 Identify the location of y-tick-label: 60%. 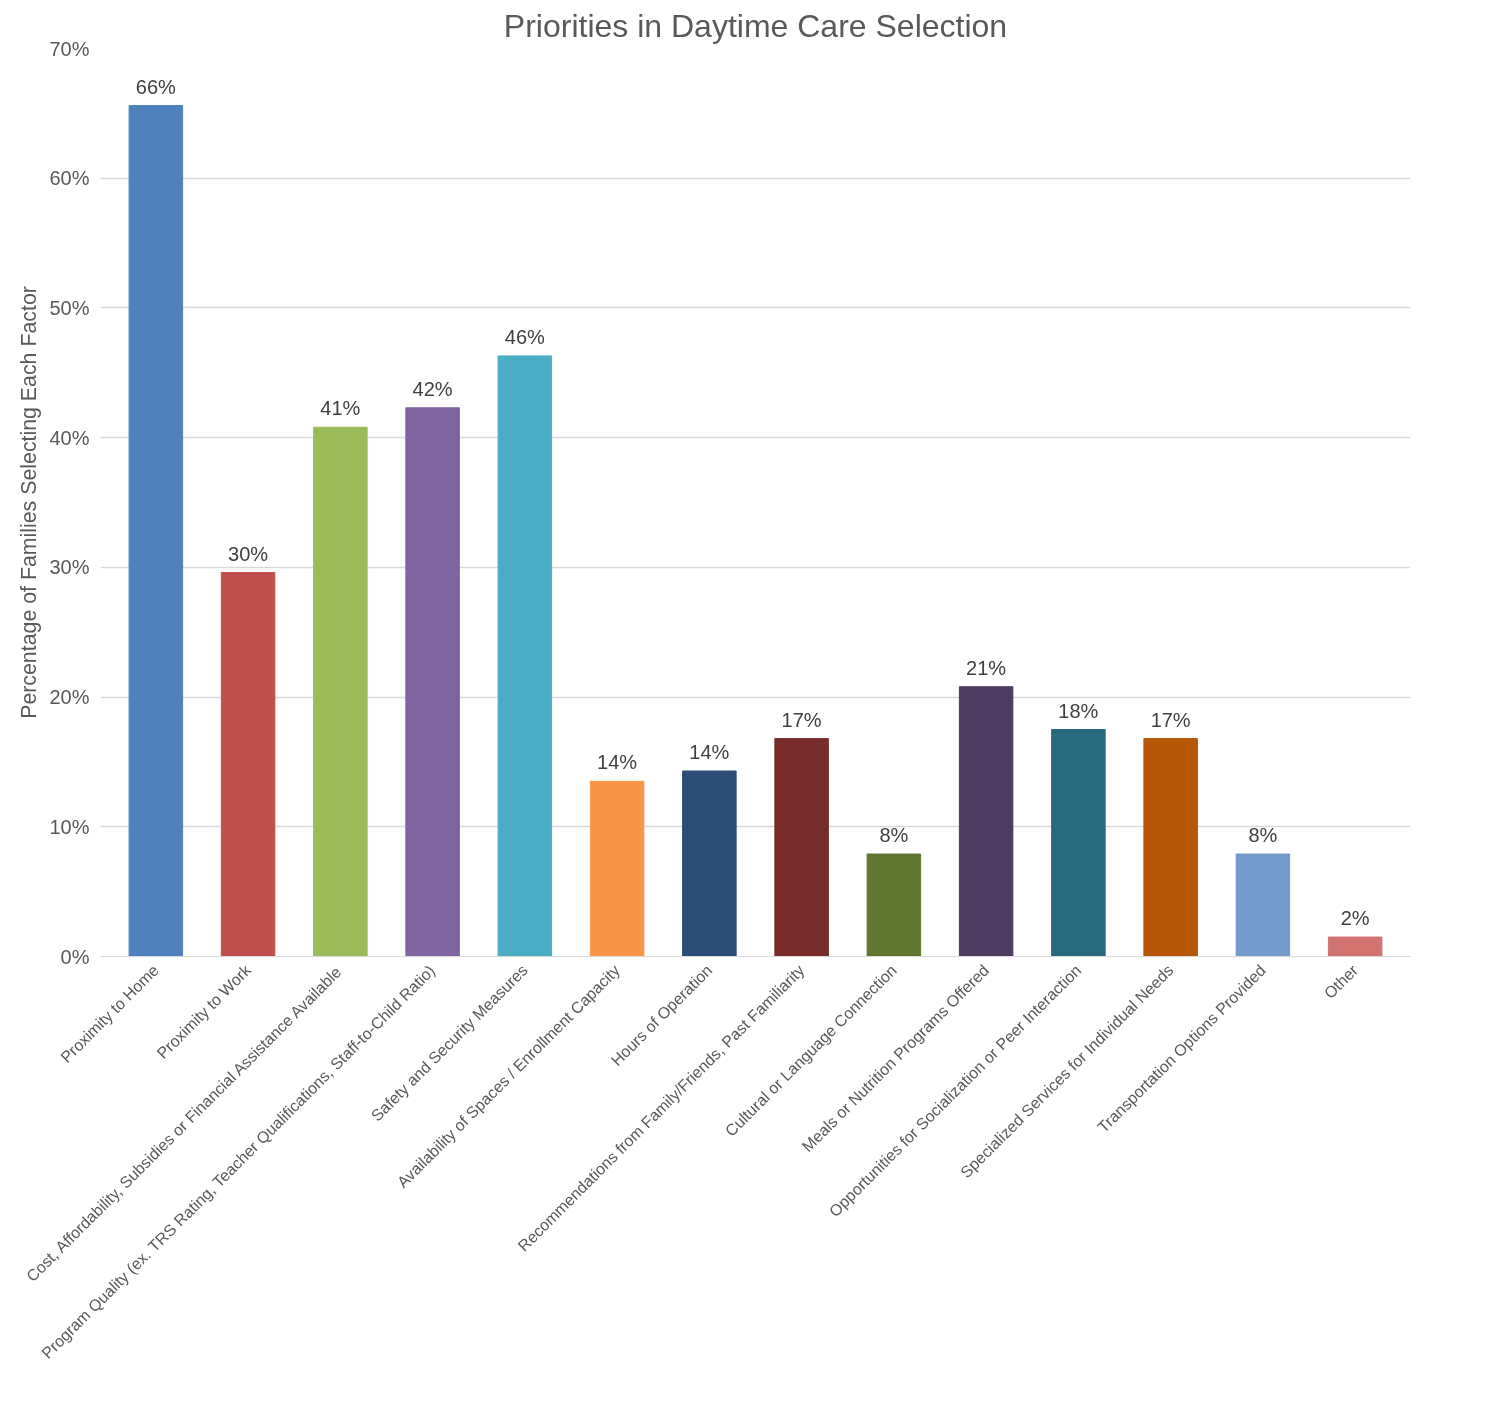
(69, 178).